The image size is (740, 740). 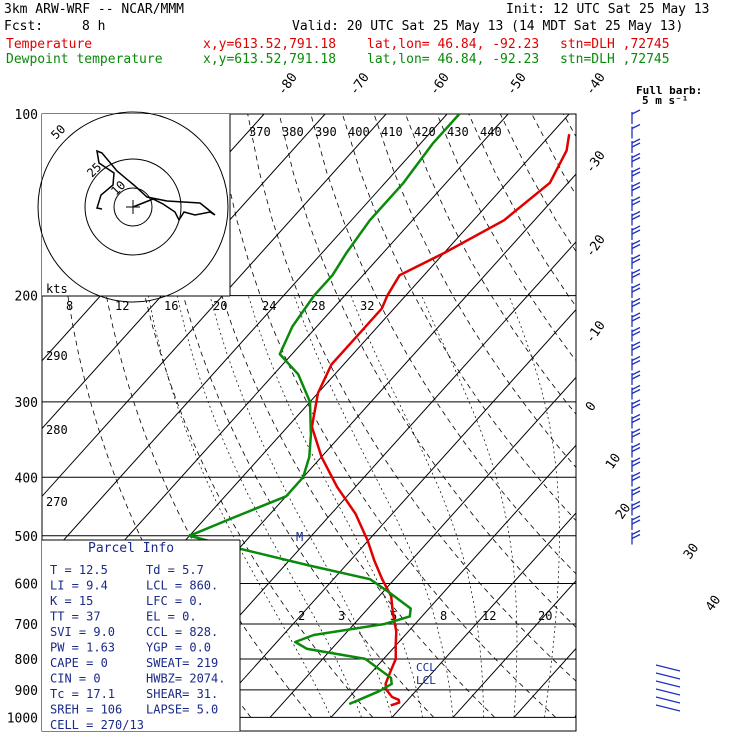 I want to click on isotherm-label: -30, so click(x=596, y=162).